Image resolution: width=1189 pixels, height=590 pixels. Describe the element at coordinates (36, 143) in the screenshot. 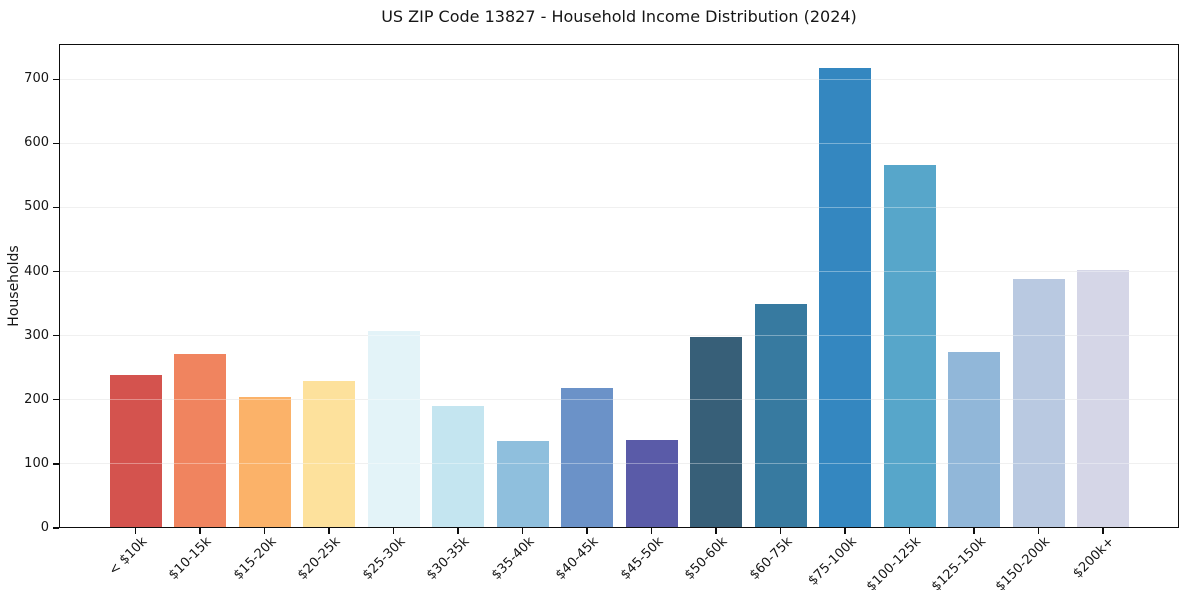

I see `y-tick-label: 600` at that location.